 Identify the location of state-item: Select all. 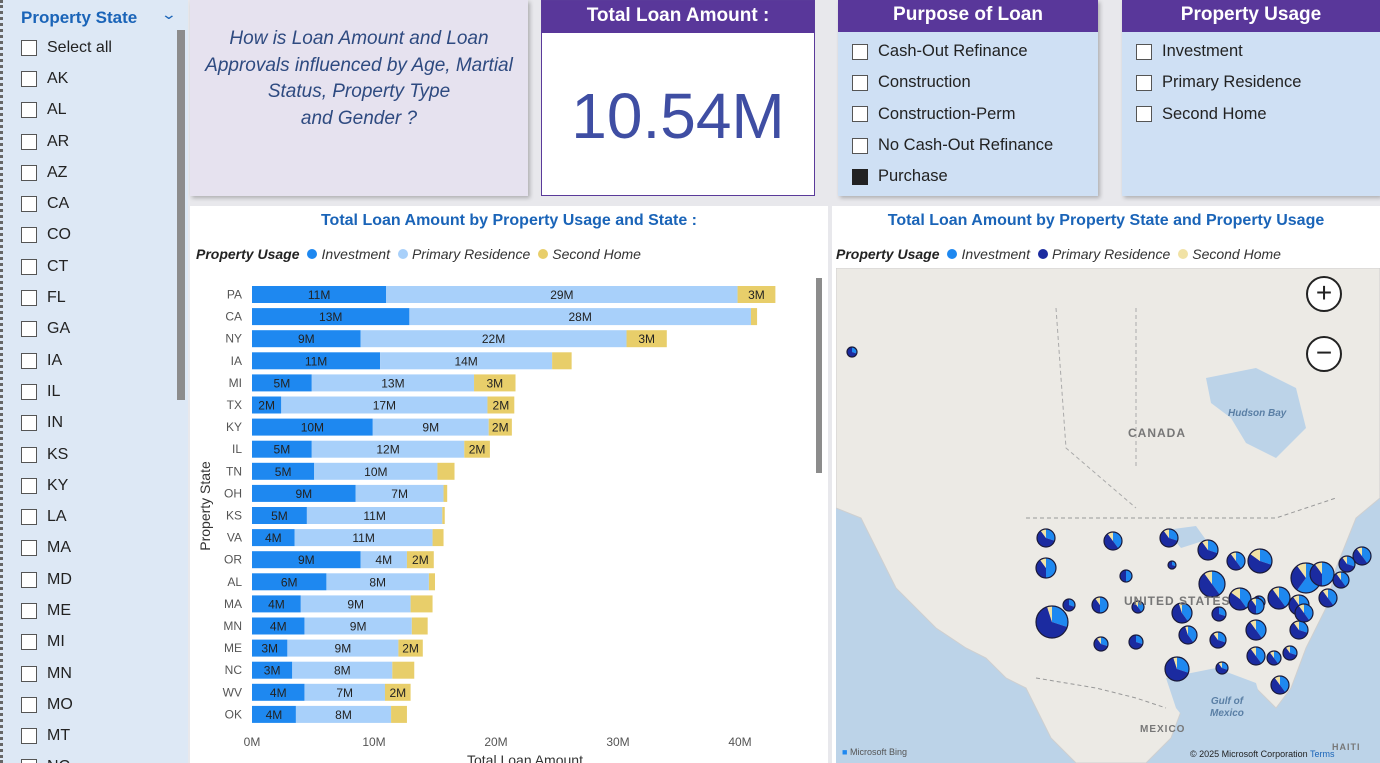
(96, 47).